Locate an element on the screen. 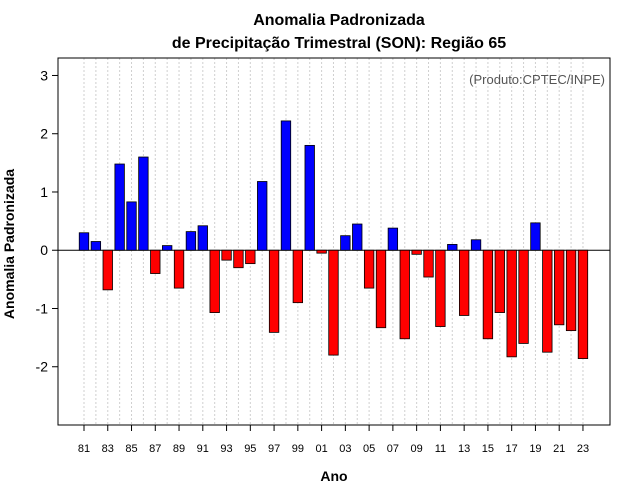 This screenshot has width=640, height=500. y-axis: -2 -1 0 1 2 3 is located at coordinates (47, 221).